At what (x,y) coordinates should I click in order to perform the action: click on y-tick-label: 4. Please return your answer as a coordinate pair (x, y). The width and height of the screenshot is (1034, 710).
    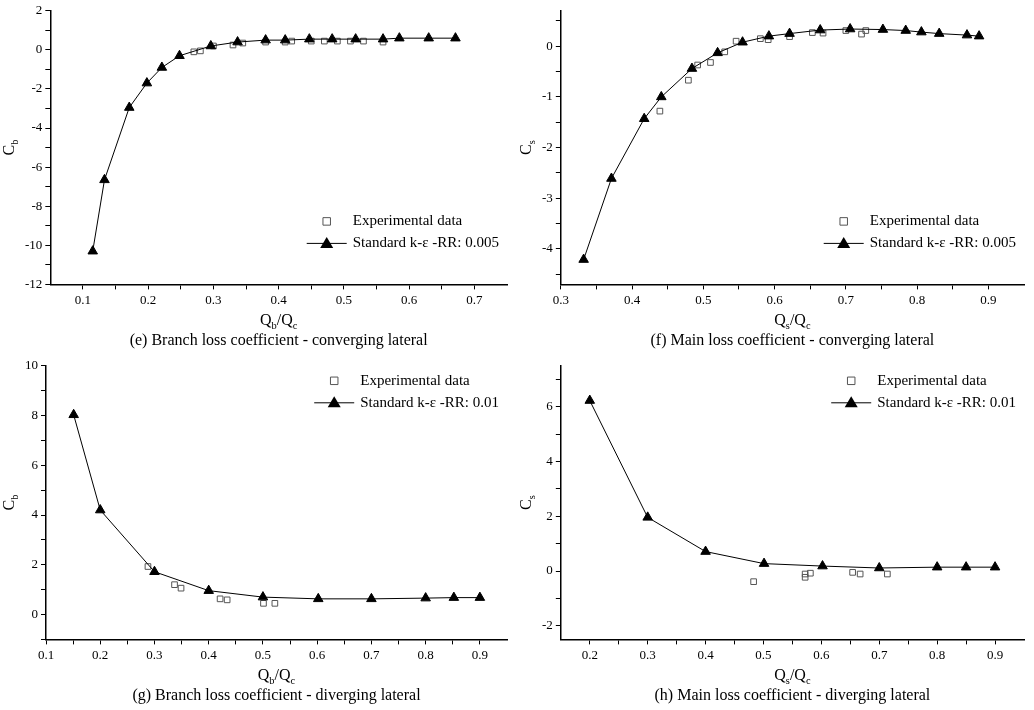
    Looking at the image, I should click on (35, 514).